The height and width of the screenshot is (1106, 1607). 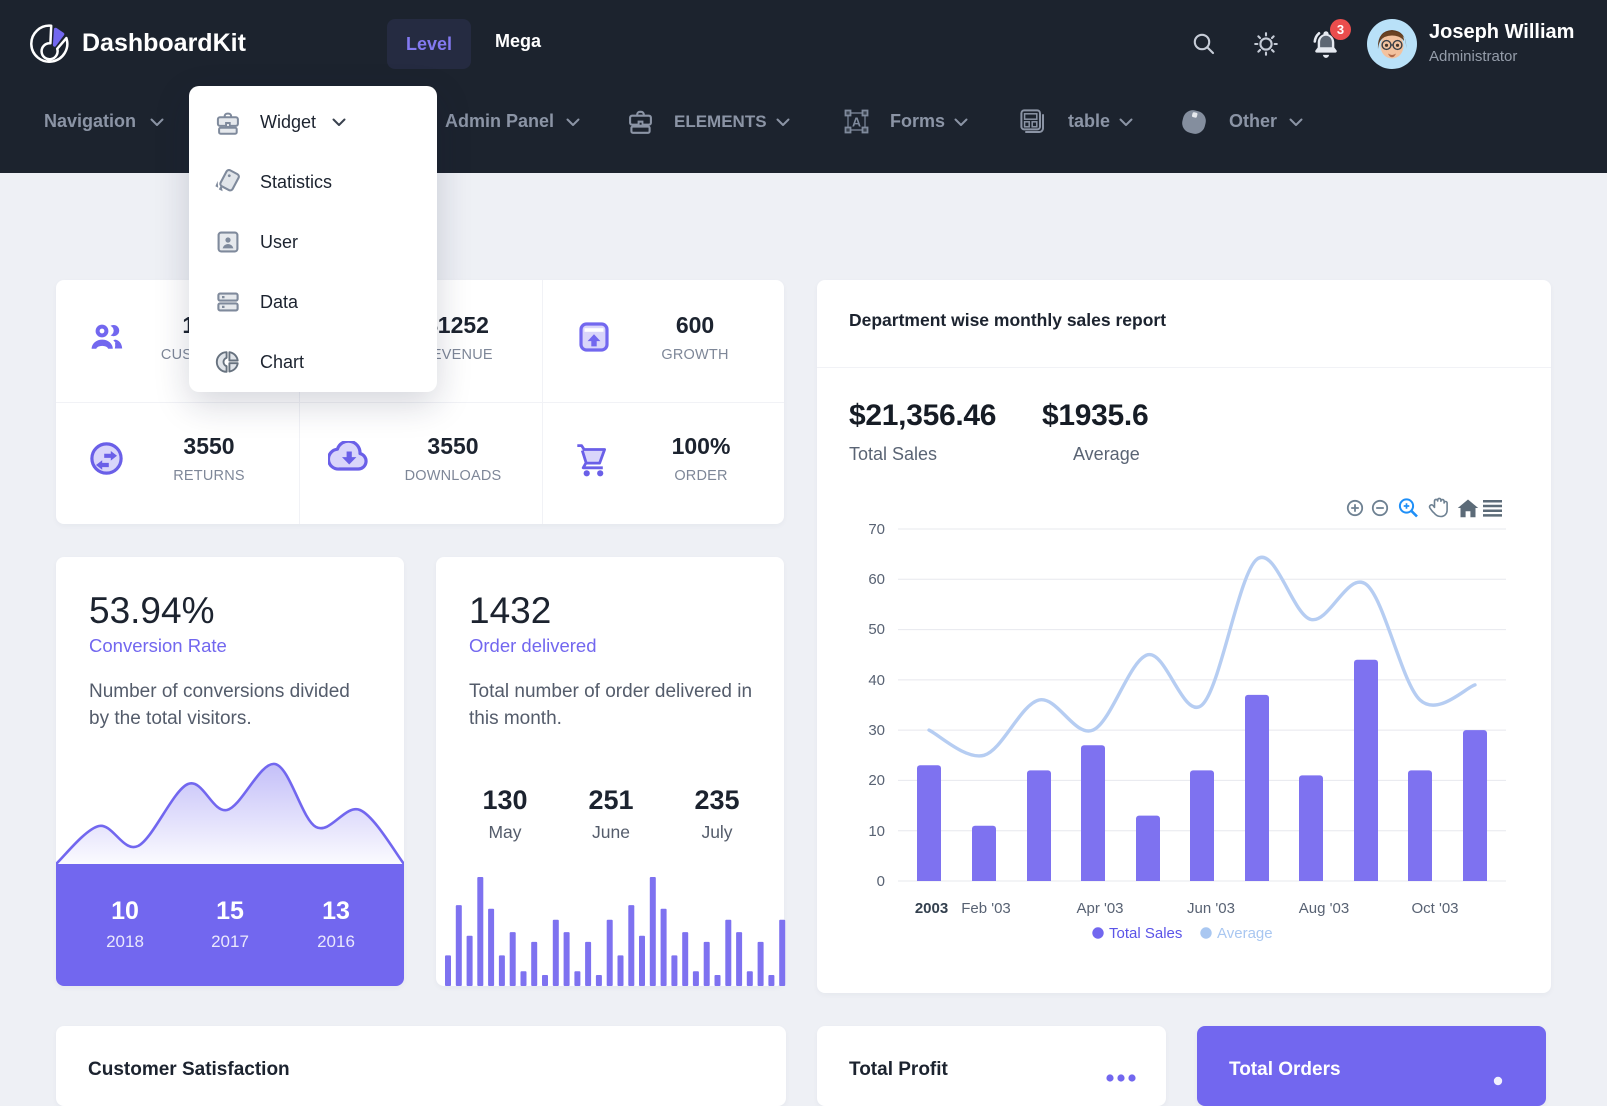 What do you see at coordinates (1324, 908) in the screenshot?
I see `svg-text: Aug '03` at bounding box center [1324, 908].